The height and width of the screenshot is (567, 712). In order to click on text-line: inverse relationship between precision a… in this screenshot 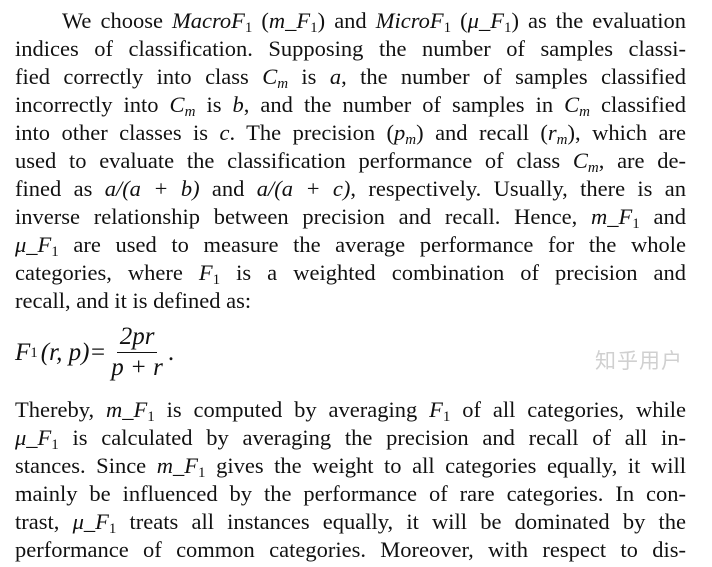, I will do `click(350, 217)`.